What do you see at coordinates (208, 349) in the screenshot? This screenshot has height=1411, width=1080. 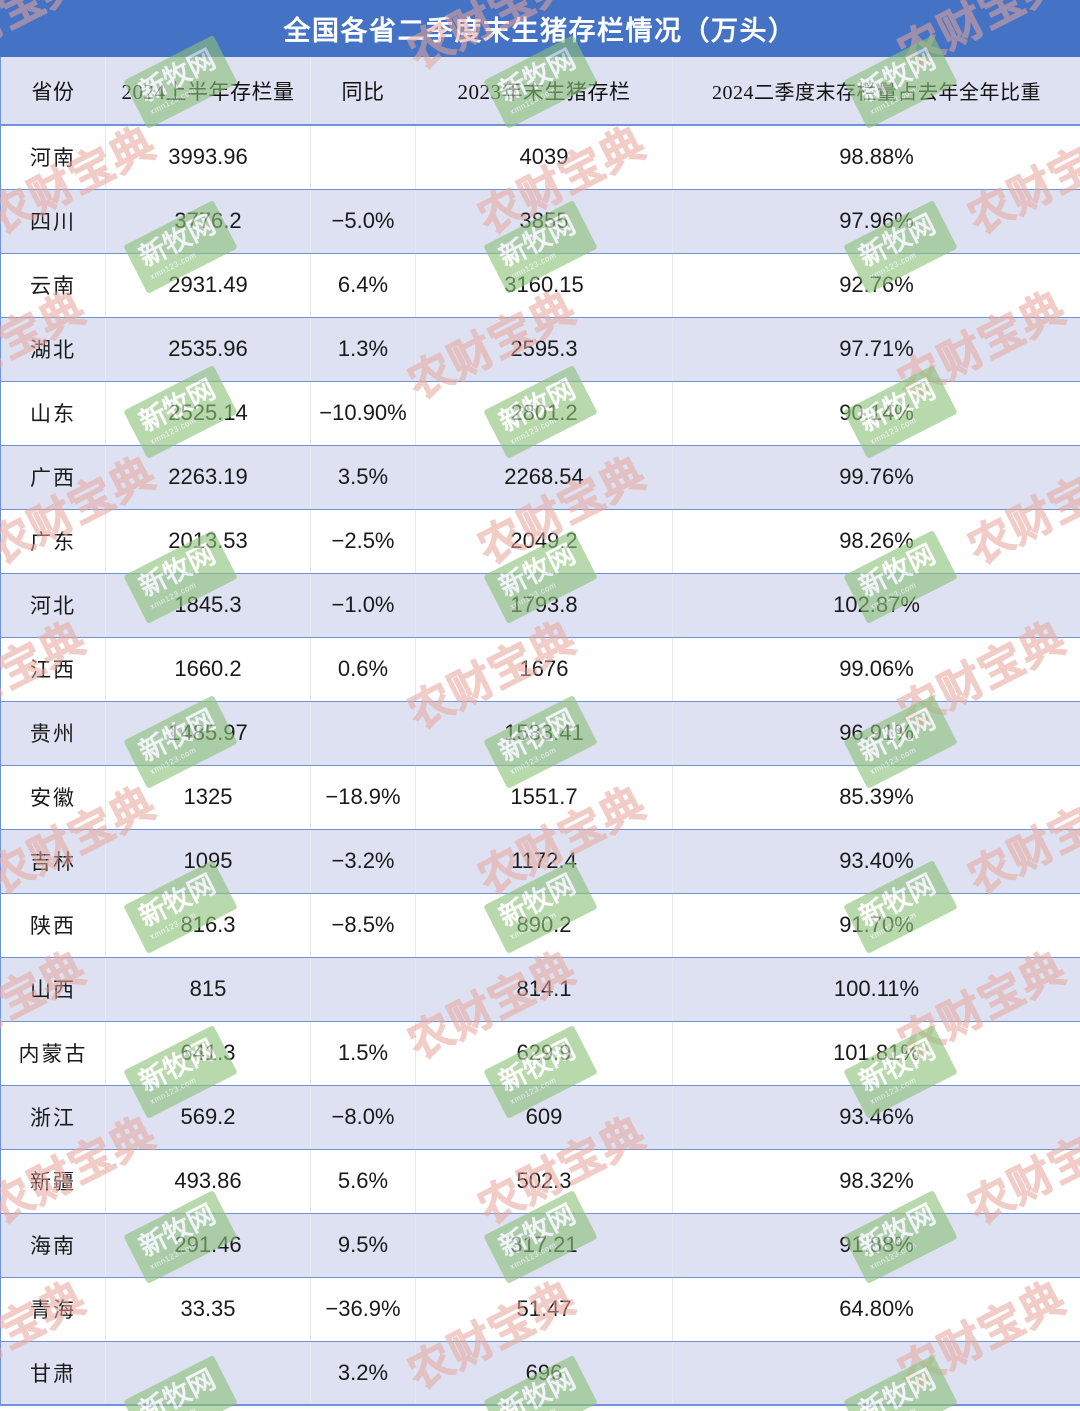 I see `cell-h1-2024: 2535.96` at bounding box center [208, 349].